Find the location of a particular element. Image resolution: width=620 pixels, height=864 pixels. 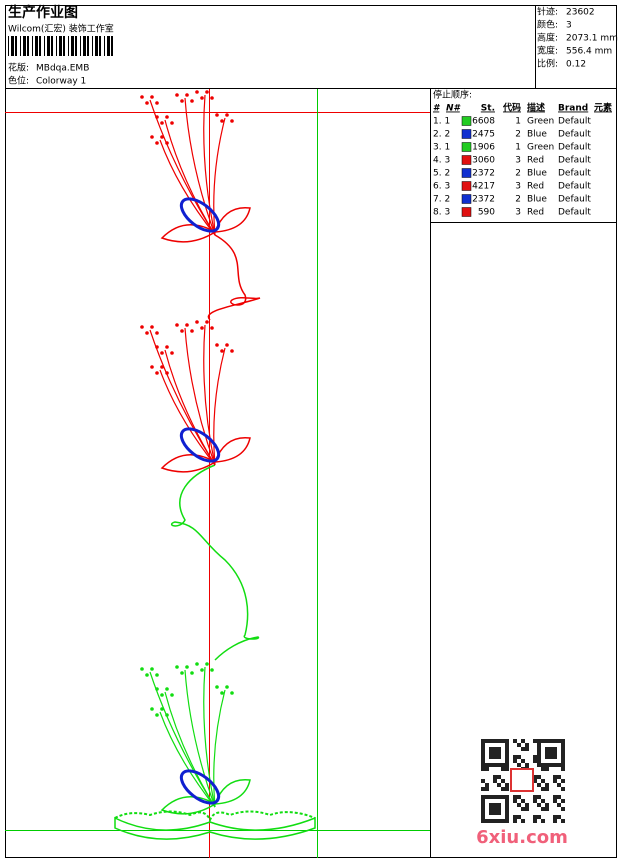

title: 生产作业图 is located at coordinates (43, 12).